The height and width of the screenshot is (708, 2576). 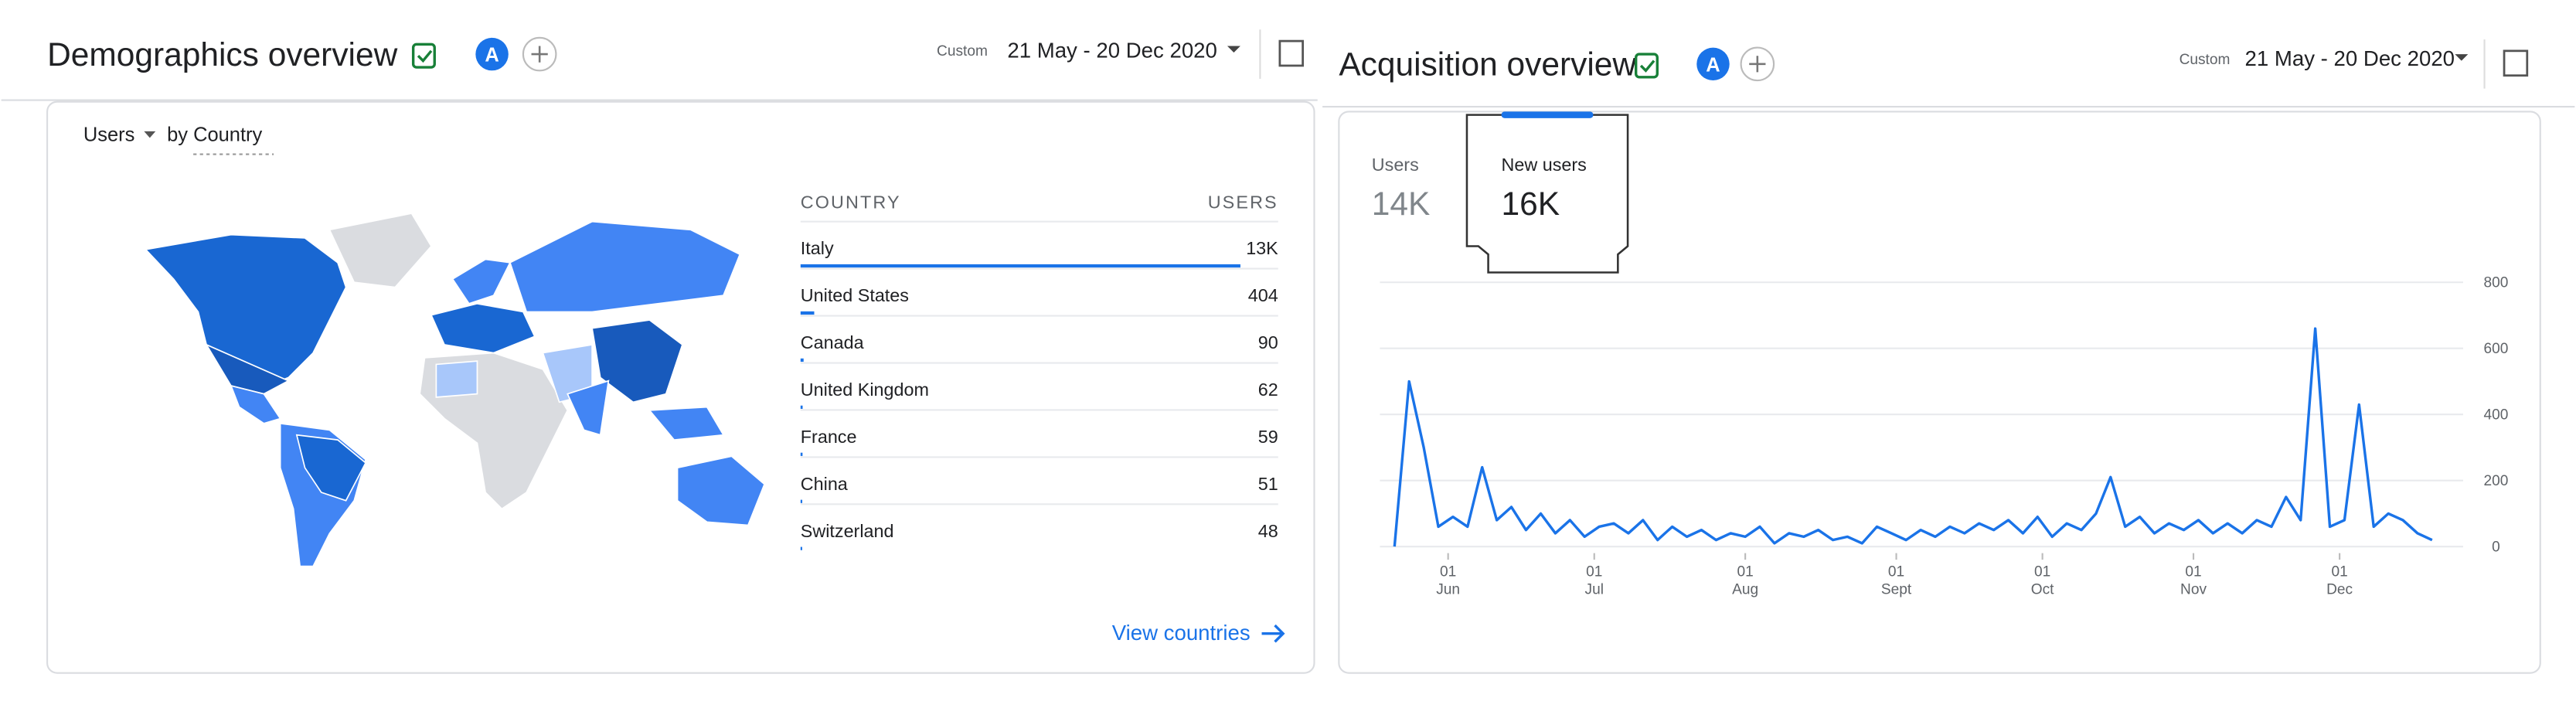 What do you see at coordinates (222, 54) in the screenshot?
I see `panel-title: Demographics overview` at bounding box center [222, 54].